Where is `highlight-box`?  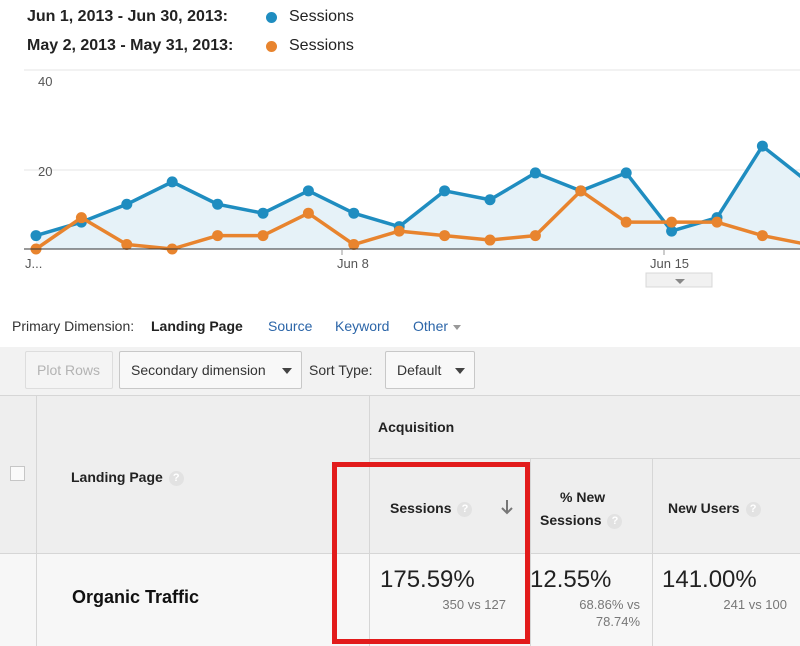 highlight-box is located at coordinates (431, 553).